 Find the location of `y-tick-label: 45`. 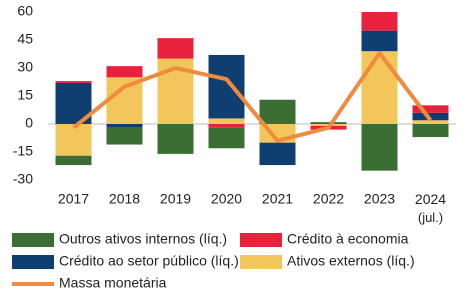

y-tick-label: 45 is located at coordinates (25, 39).